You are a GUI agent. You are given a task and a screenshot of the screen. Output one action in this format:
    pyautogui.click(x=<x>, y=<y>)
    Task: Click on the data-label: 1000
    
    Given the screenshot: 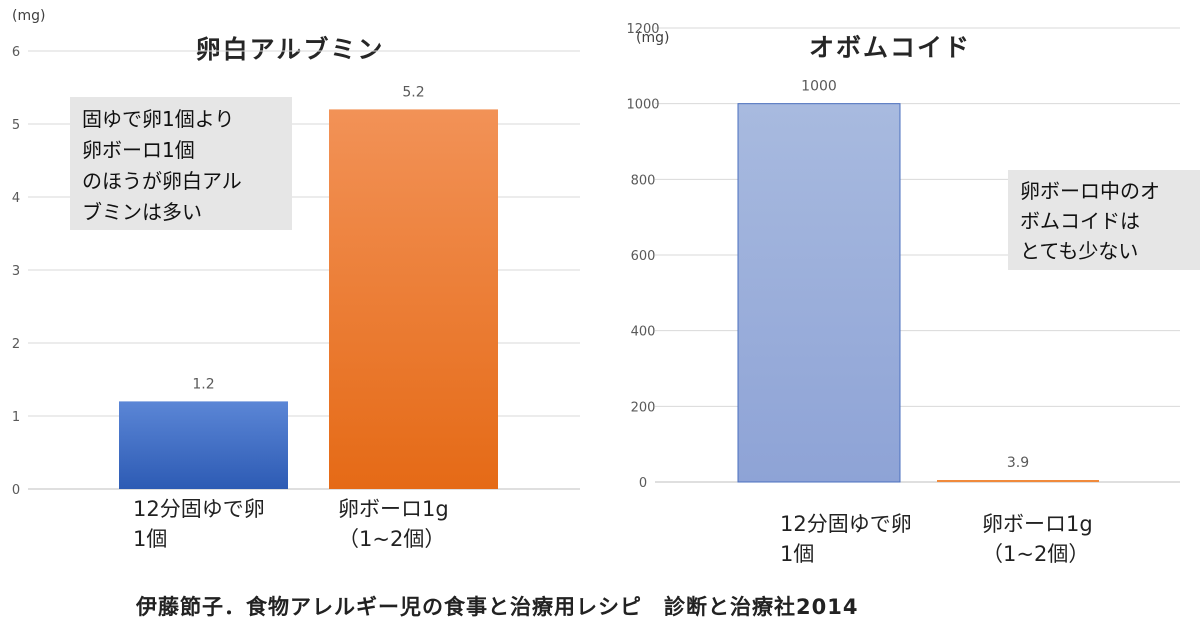 What is the action you would take?
    pyautogui.click(x=819, y=87)
    